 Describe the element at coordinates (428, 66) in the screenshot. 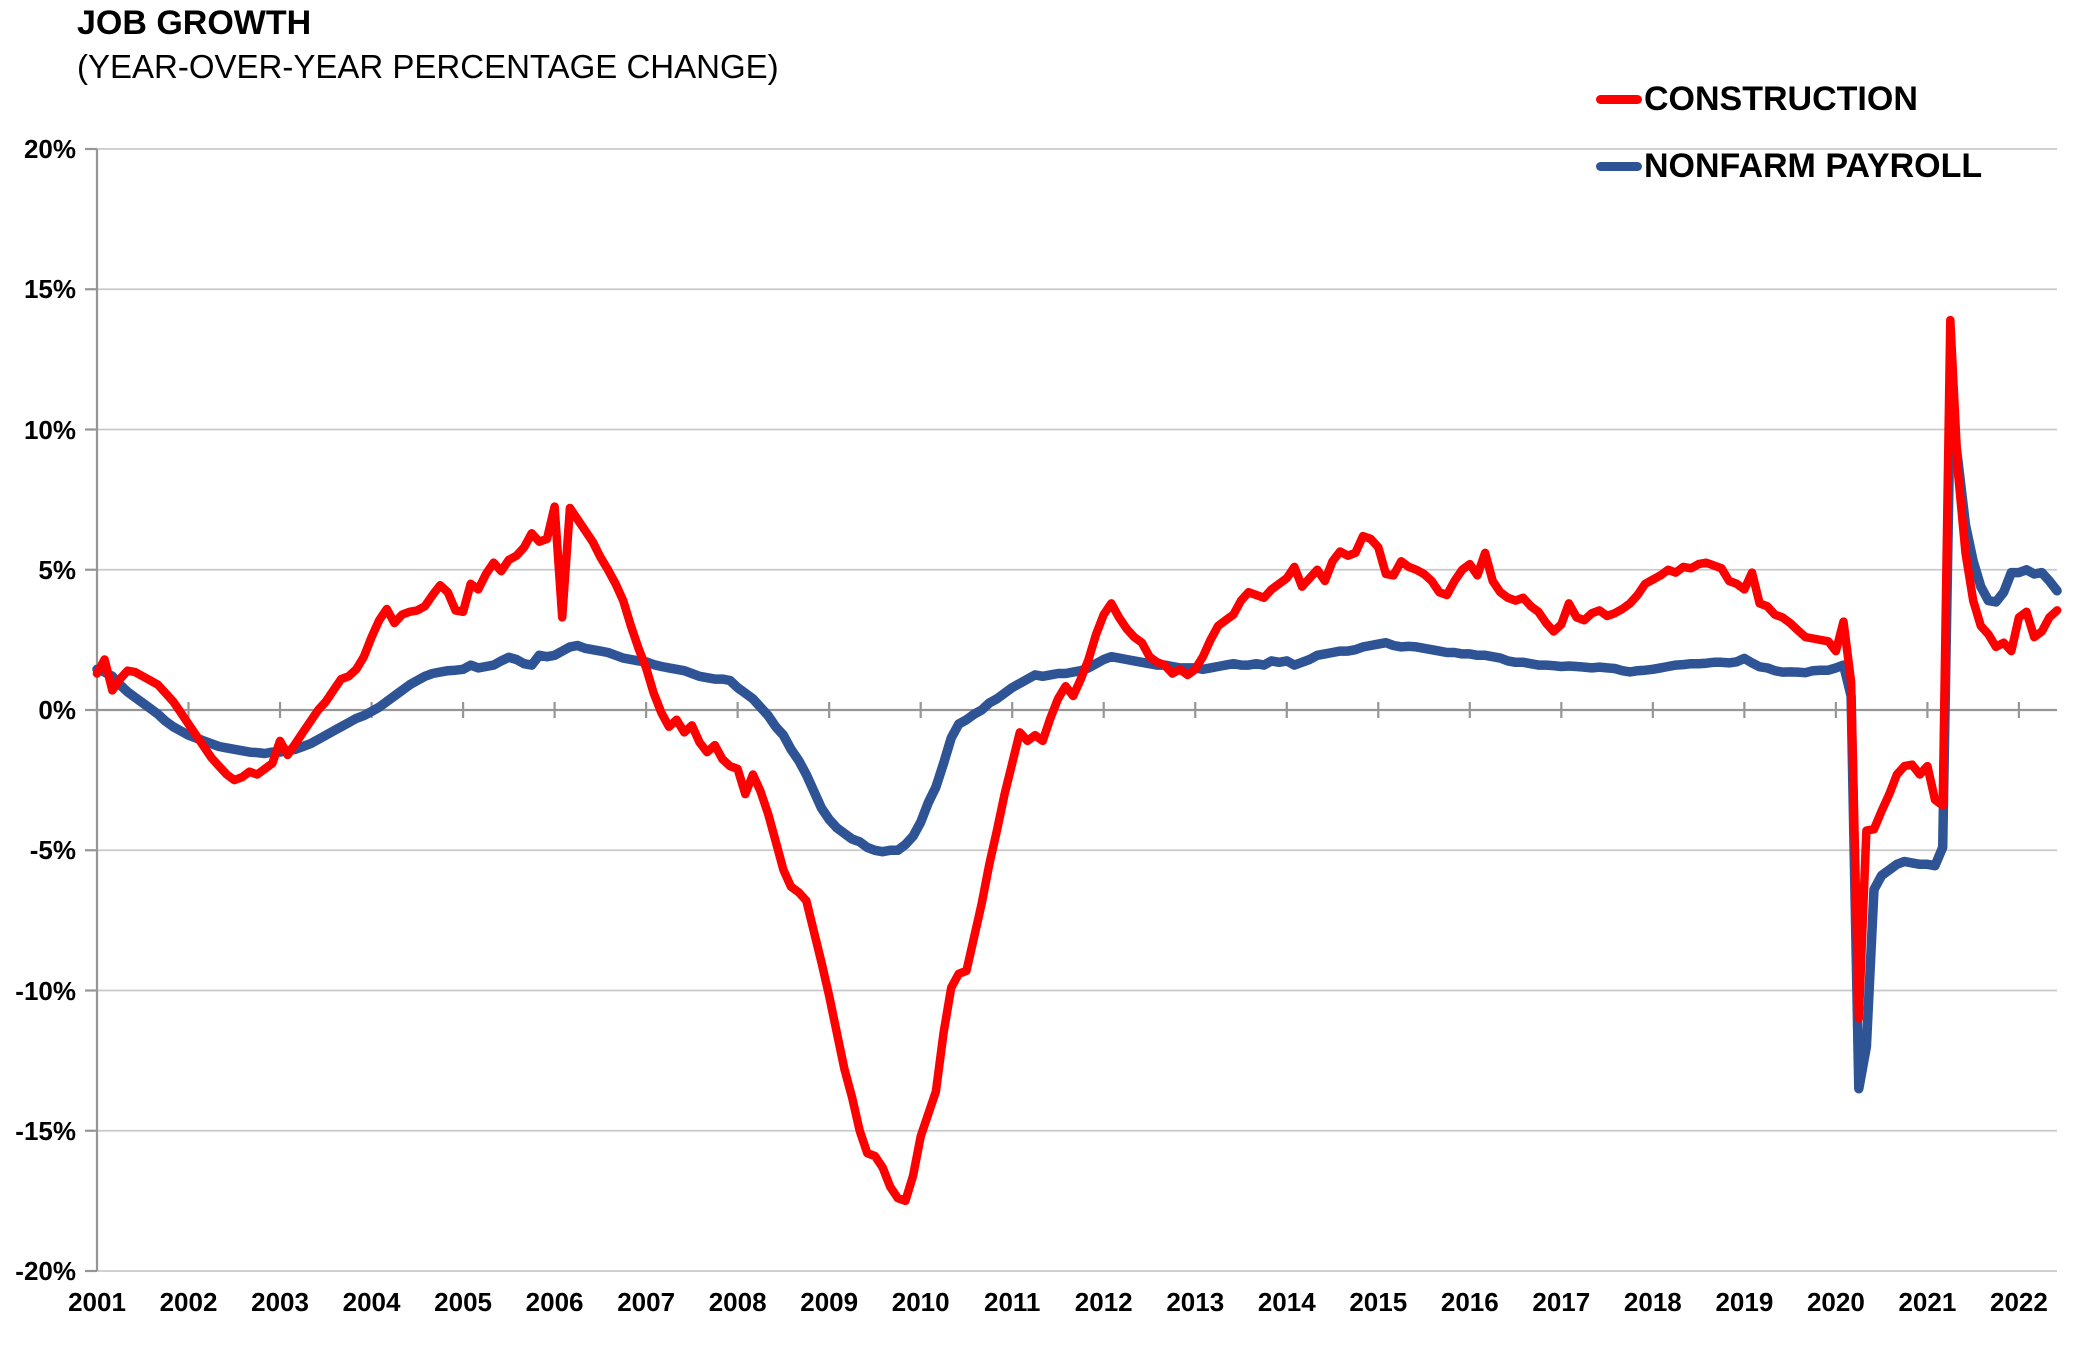

I see `chart-subtitle: (YEAR-OVER-YEAR PERCENTAGE CHANGE)` at that location.